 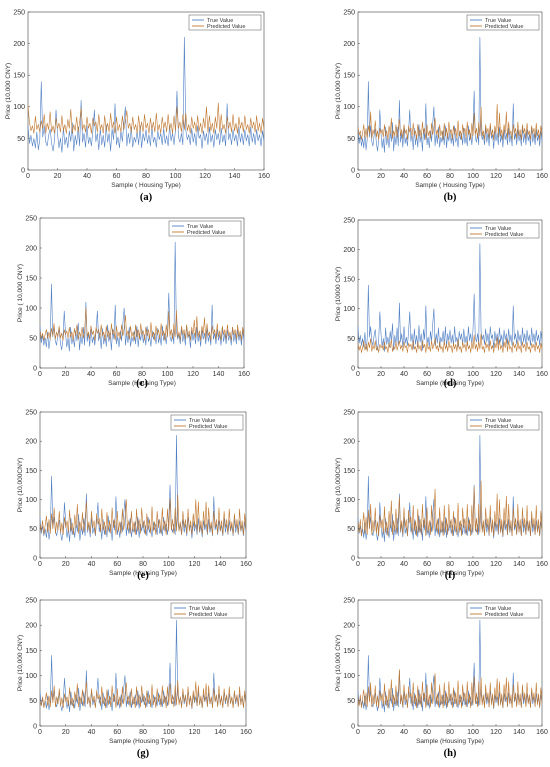 I want to click on panel-label: (d), so click(x=450, y=383).